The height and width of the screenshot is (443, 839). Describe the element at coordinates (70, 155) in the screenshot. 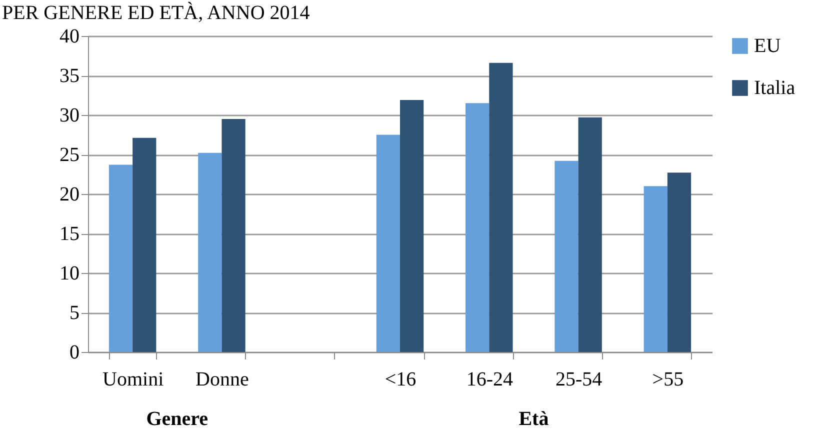

I see `y-tick-label: 25` at that location.